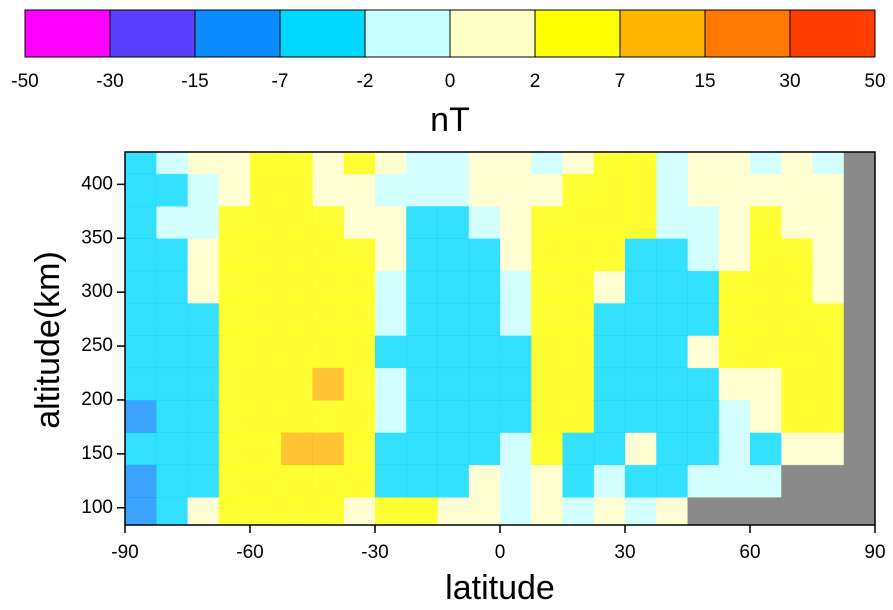 This screenshot has width=893, height=610. What do you see at coordinates (749, 552) in the screenshot?
I see `x-tick-label: 60` at bounding box center [749, 552].